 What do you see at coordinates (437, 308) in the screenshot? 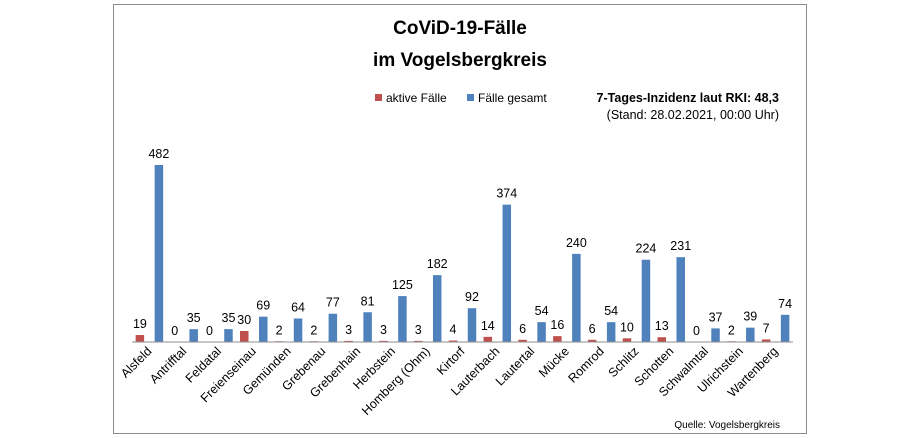
I see `bar-gesamt-homberg-ohm` at bounding box center [437, 308].